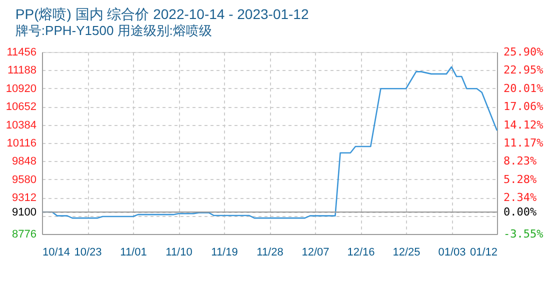  Describe the element at coordinates (21, 144) in the screenshot. I see `y-tick-label: 10116` at that location.